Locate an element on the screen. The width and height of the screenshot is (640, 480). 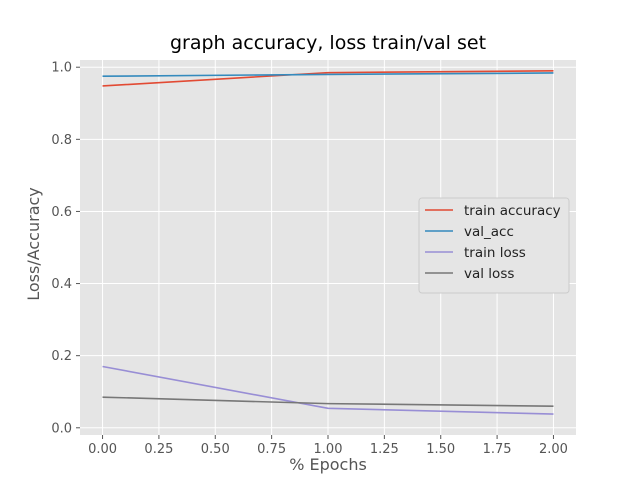
x-tick-label: 0.75 is located at coordinates (271, 449).